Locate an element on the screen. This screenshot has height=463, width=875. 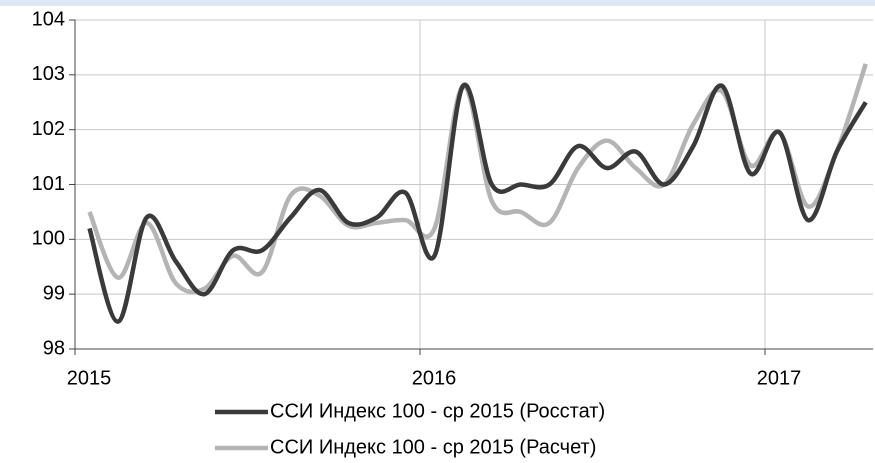
x-tick-label: 2016 is located at coordinates (434, 378).